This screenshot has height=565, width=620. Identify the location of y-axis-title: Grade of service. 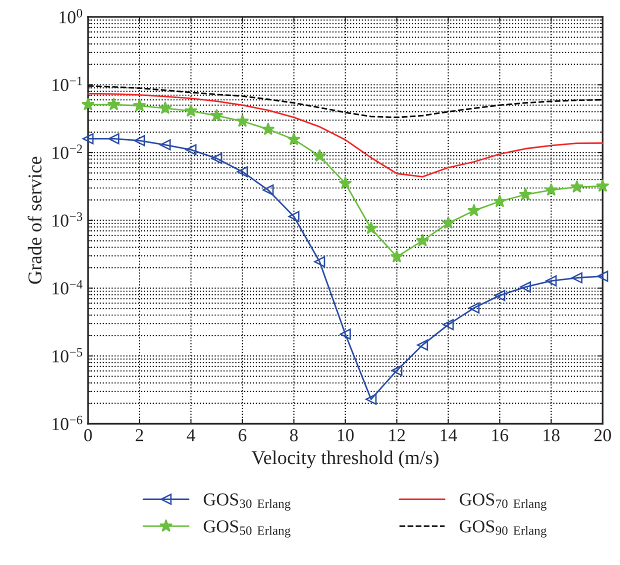
(35, 220).